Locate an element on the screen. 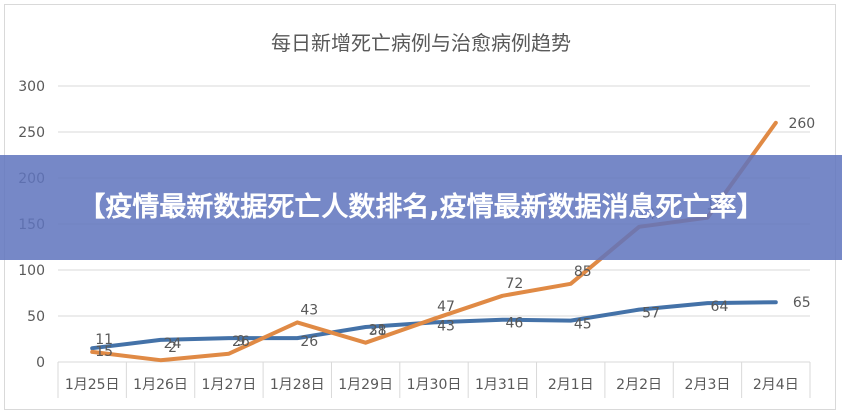 The image size is (842, 416). data-label: 9 is located at coordinates (240, 342).